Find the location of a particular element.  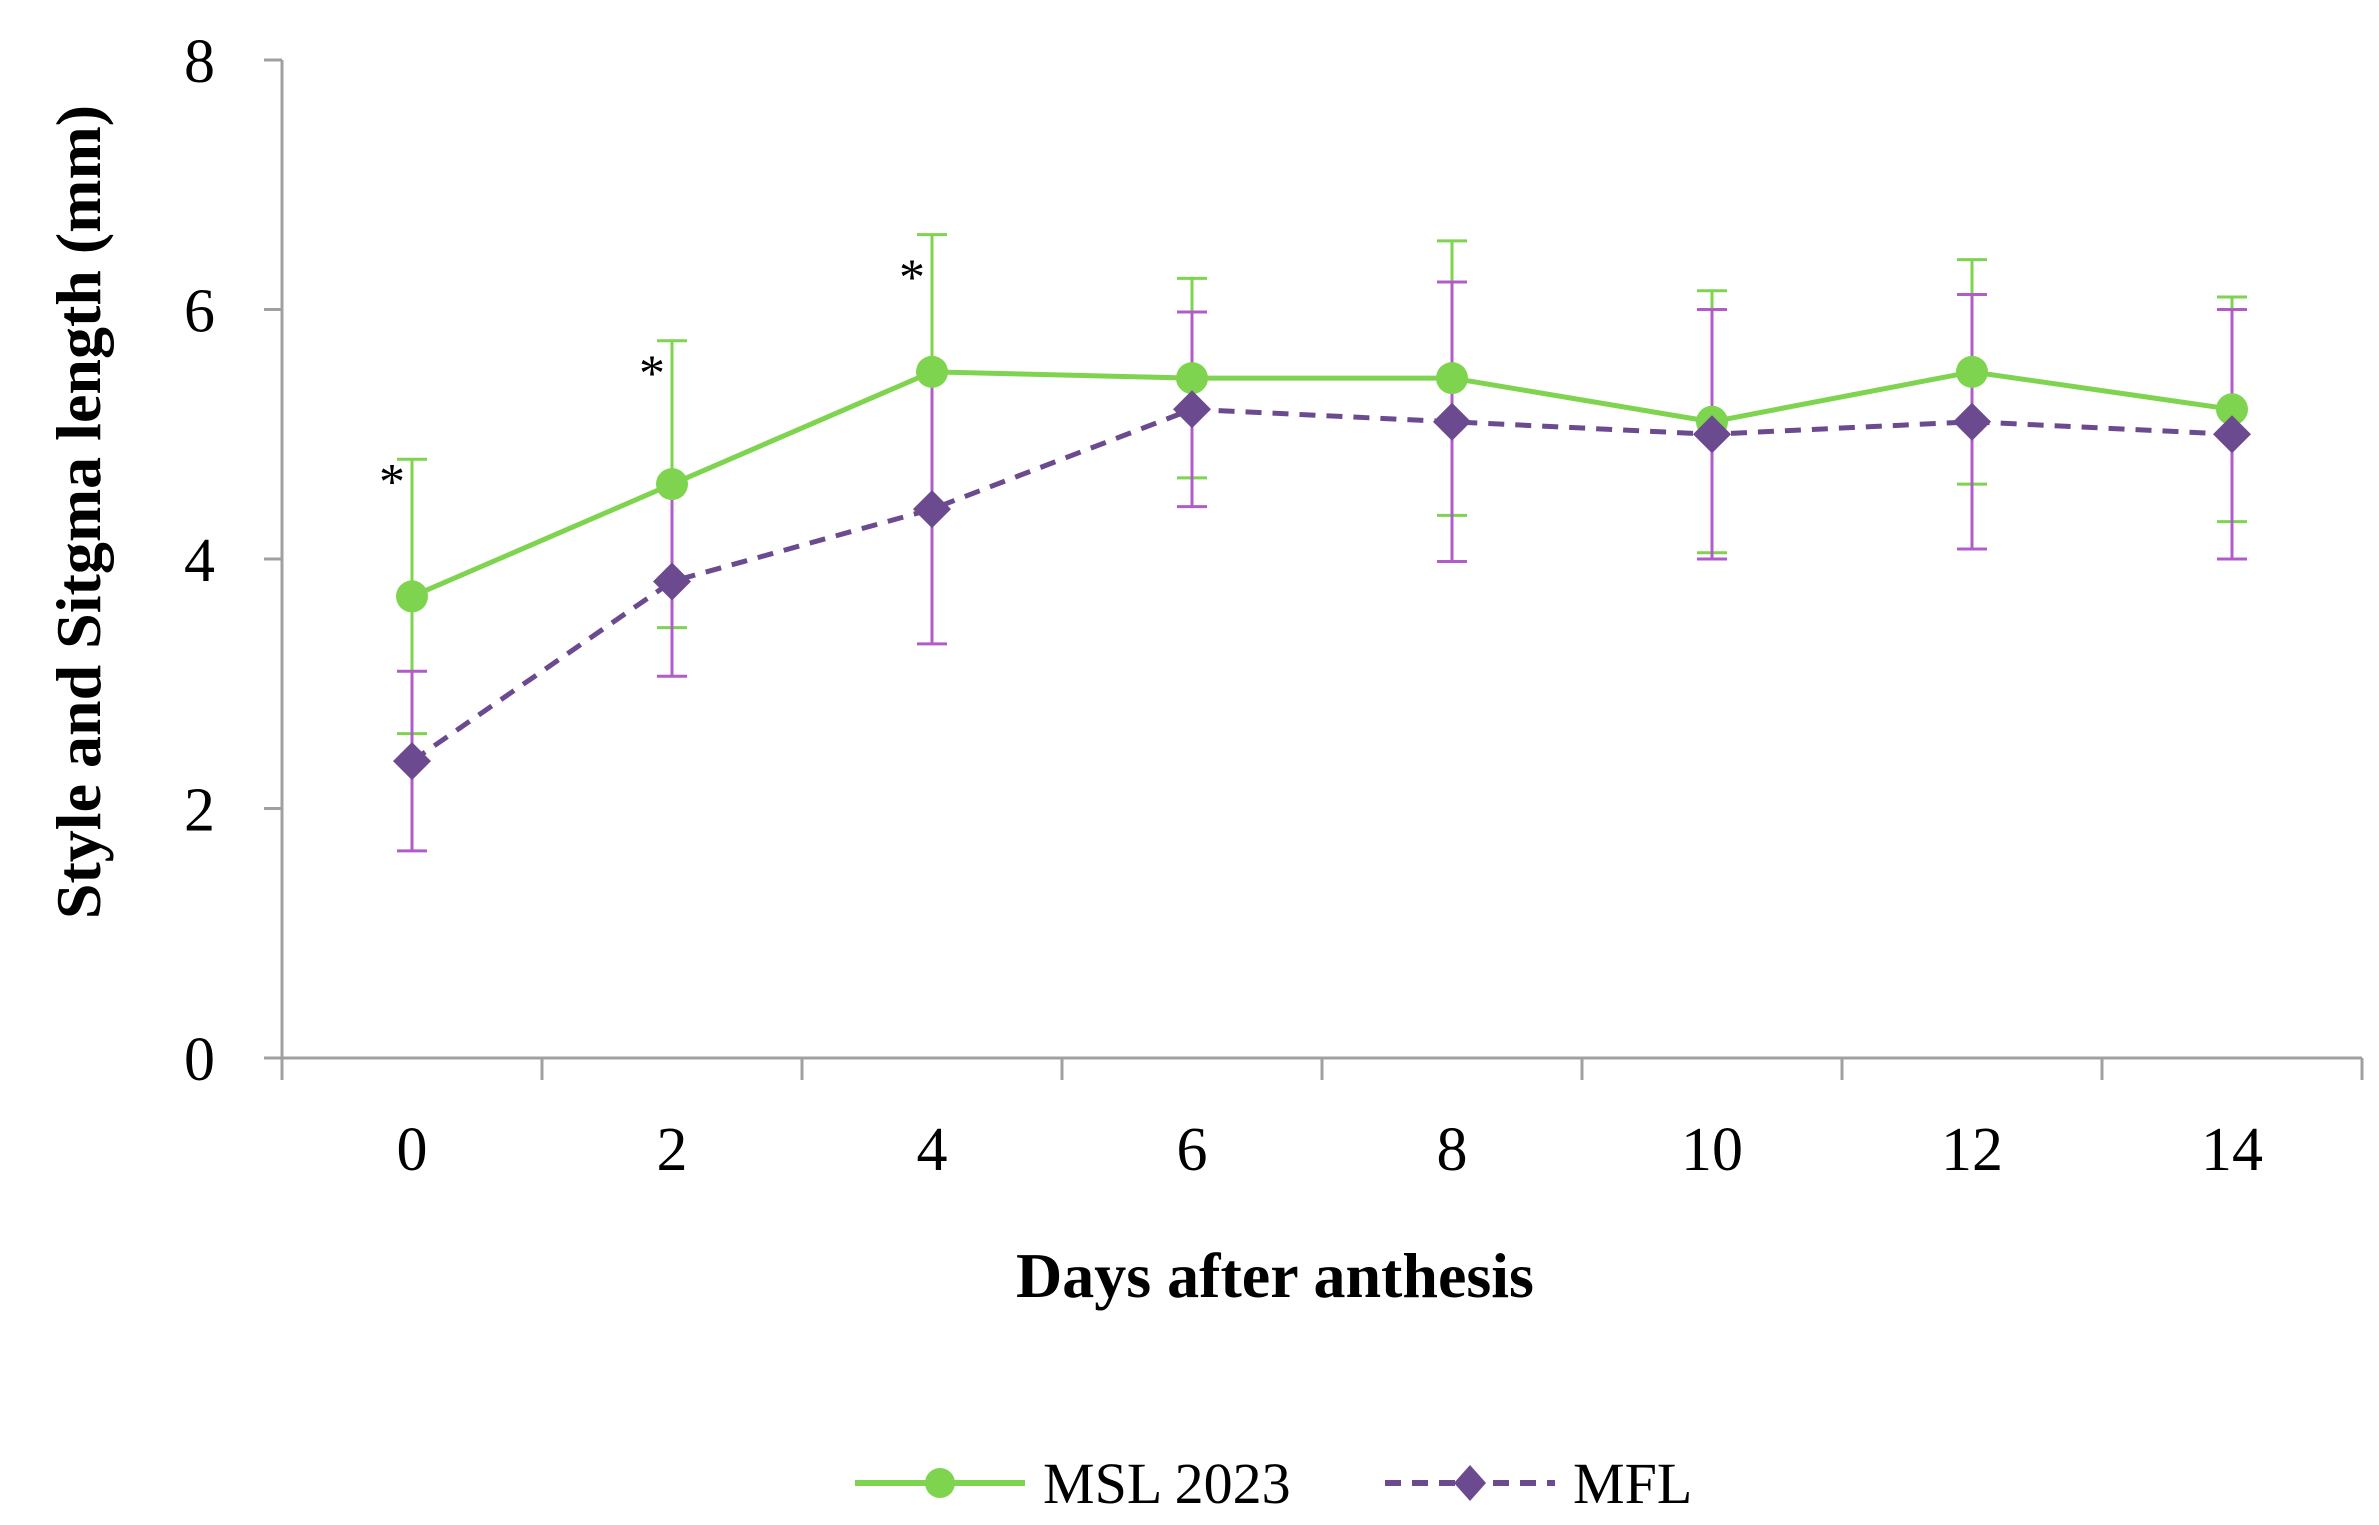

y-tick-label-8: 8 is located at coordinates (199, 62).